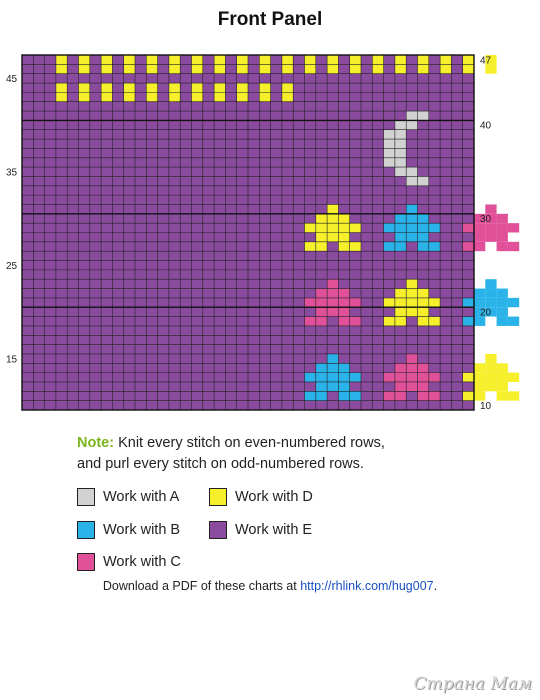 The image size is (540, 700). What do you see at coordinates (274, 497) in the screenshot?
I see `legend-label-d: Work with D` at bounding box center [274, 497].